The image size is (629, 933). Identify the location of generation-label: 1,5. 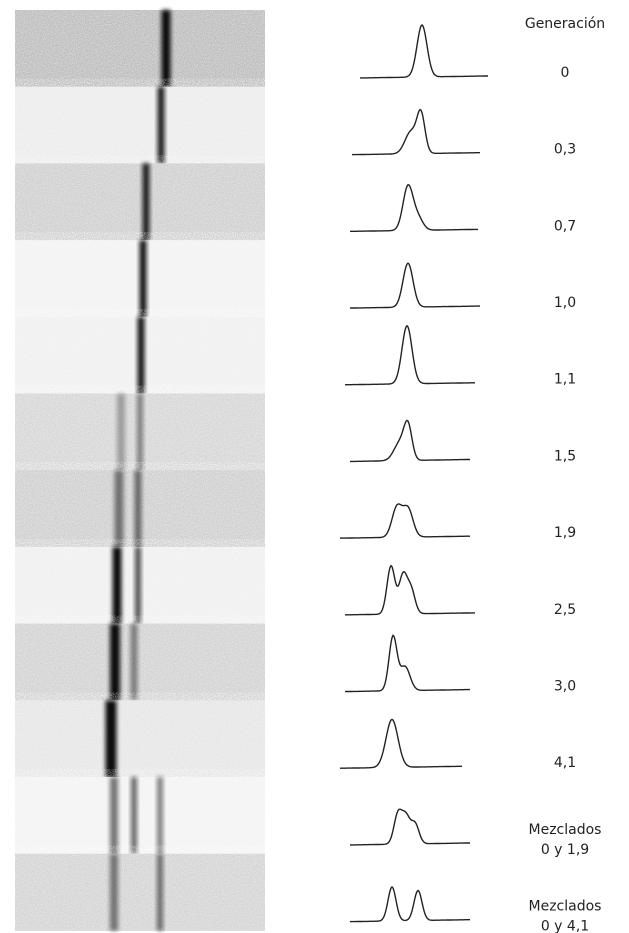
(565, 456).